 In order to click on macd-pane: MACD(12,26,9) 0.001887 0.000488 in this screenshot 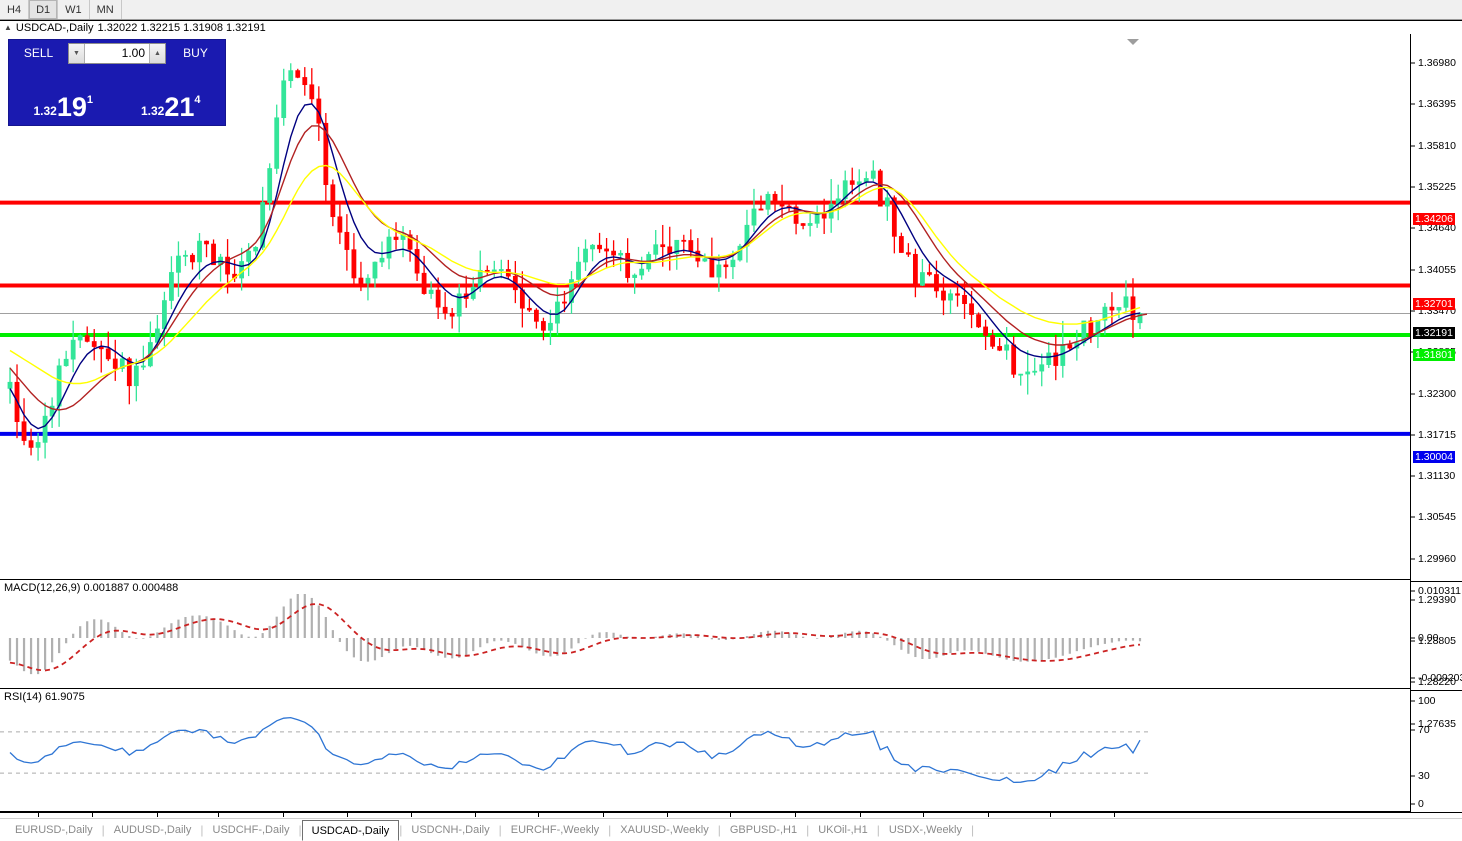, I will do `click(705, 635)`.